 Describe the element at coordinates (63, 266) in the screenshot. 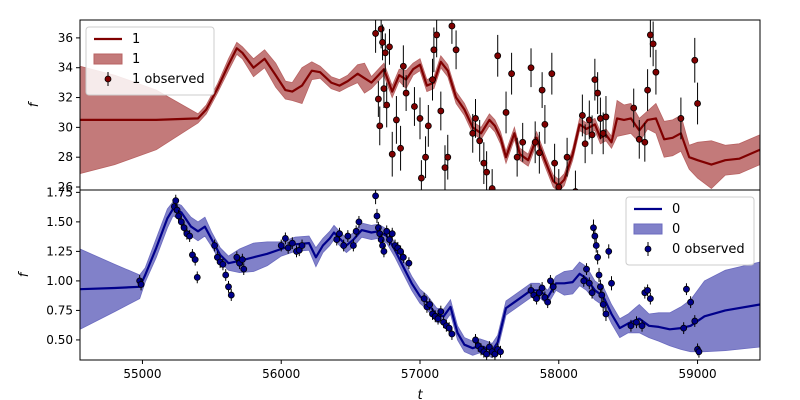

I see `bottom-y-axis: 0.50 0.75 1.00 1.25 1.50 1.75` at that location.